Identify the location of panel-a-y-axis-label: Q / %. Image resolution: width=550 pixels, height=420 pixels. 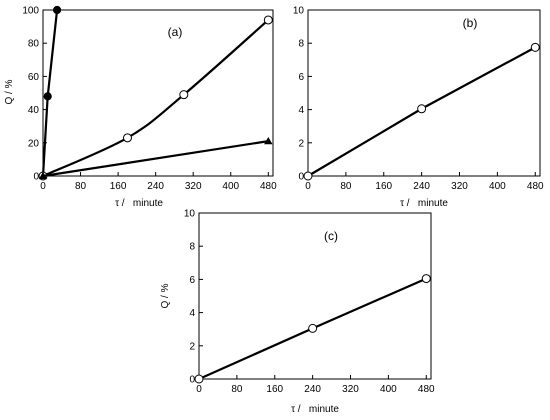
(9, 91).